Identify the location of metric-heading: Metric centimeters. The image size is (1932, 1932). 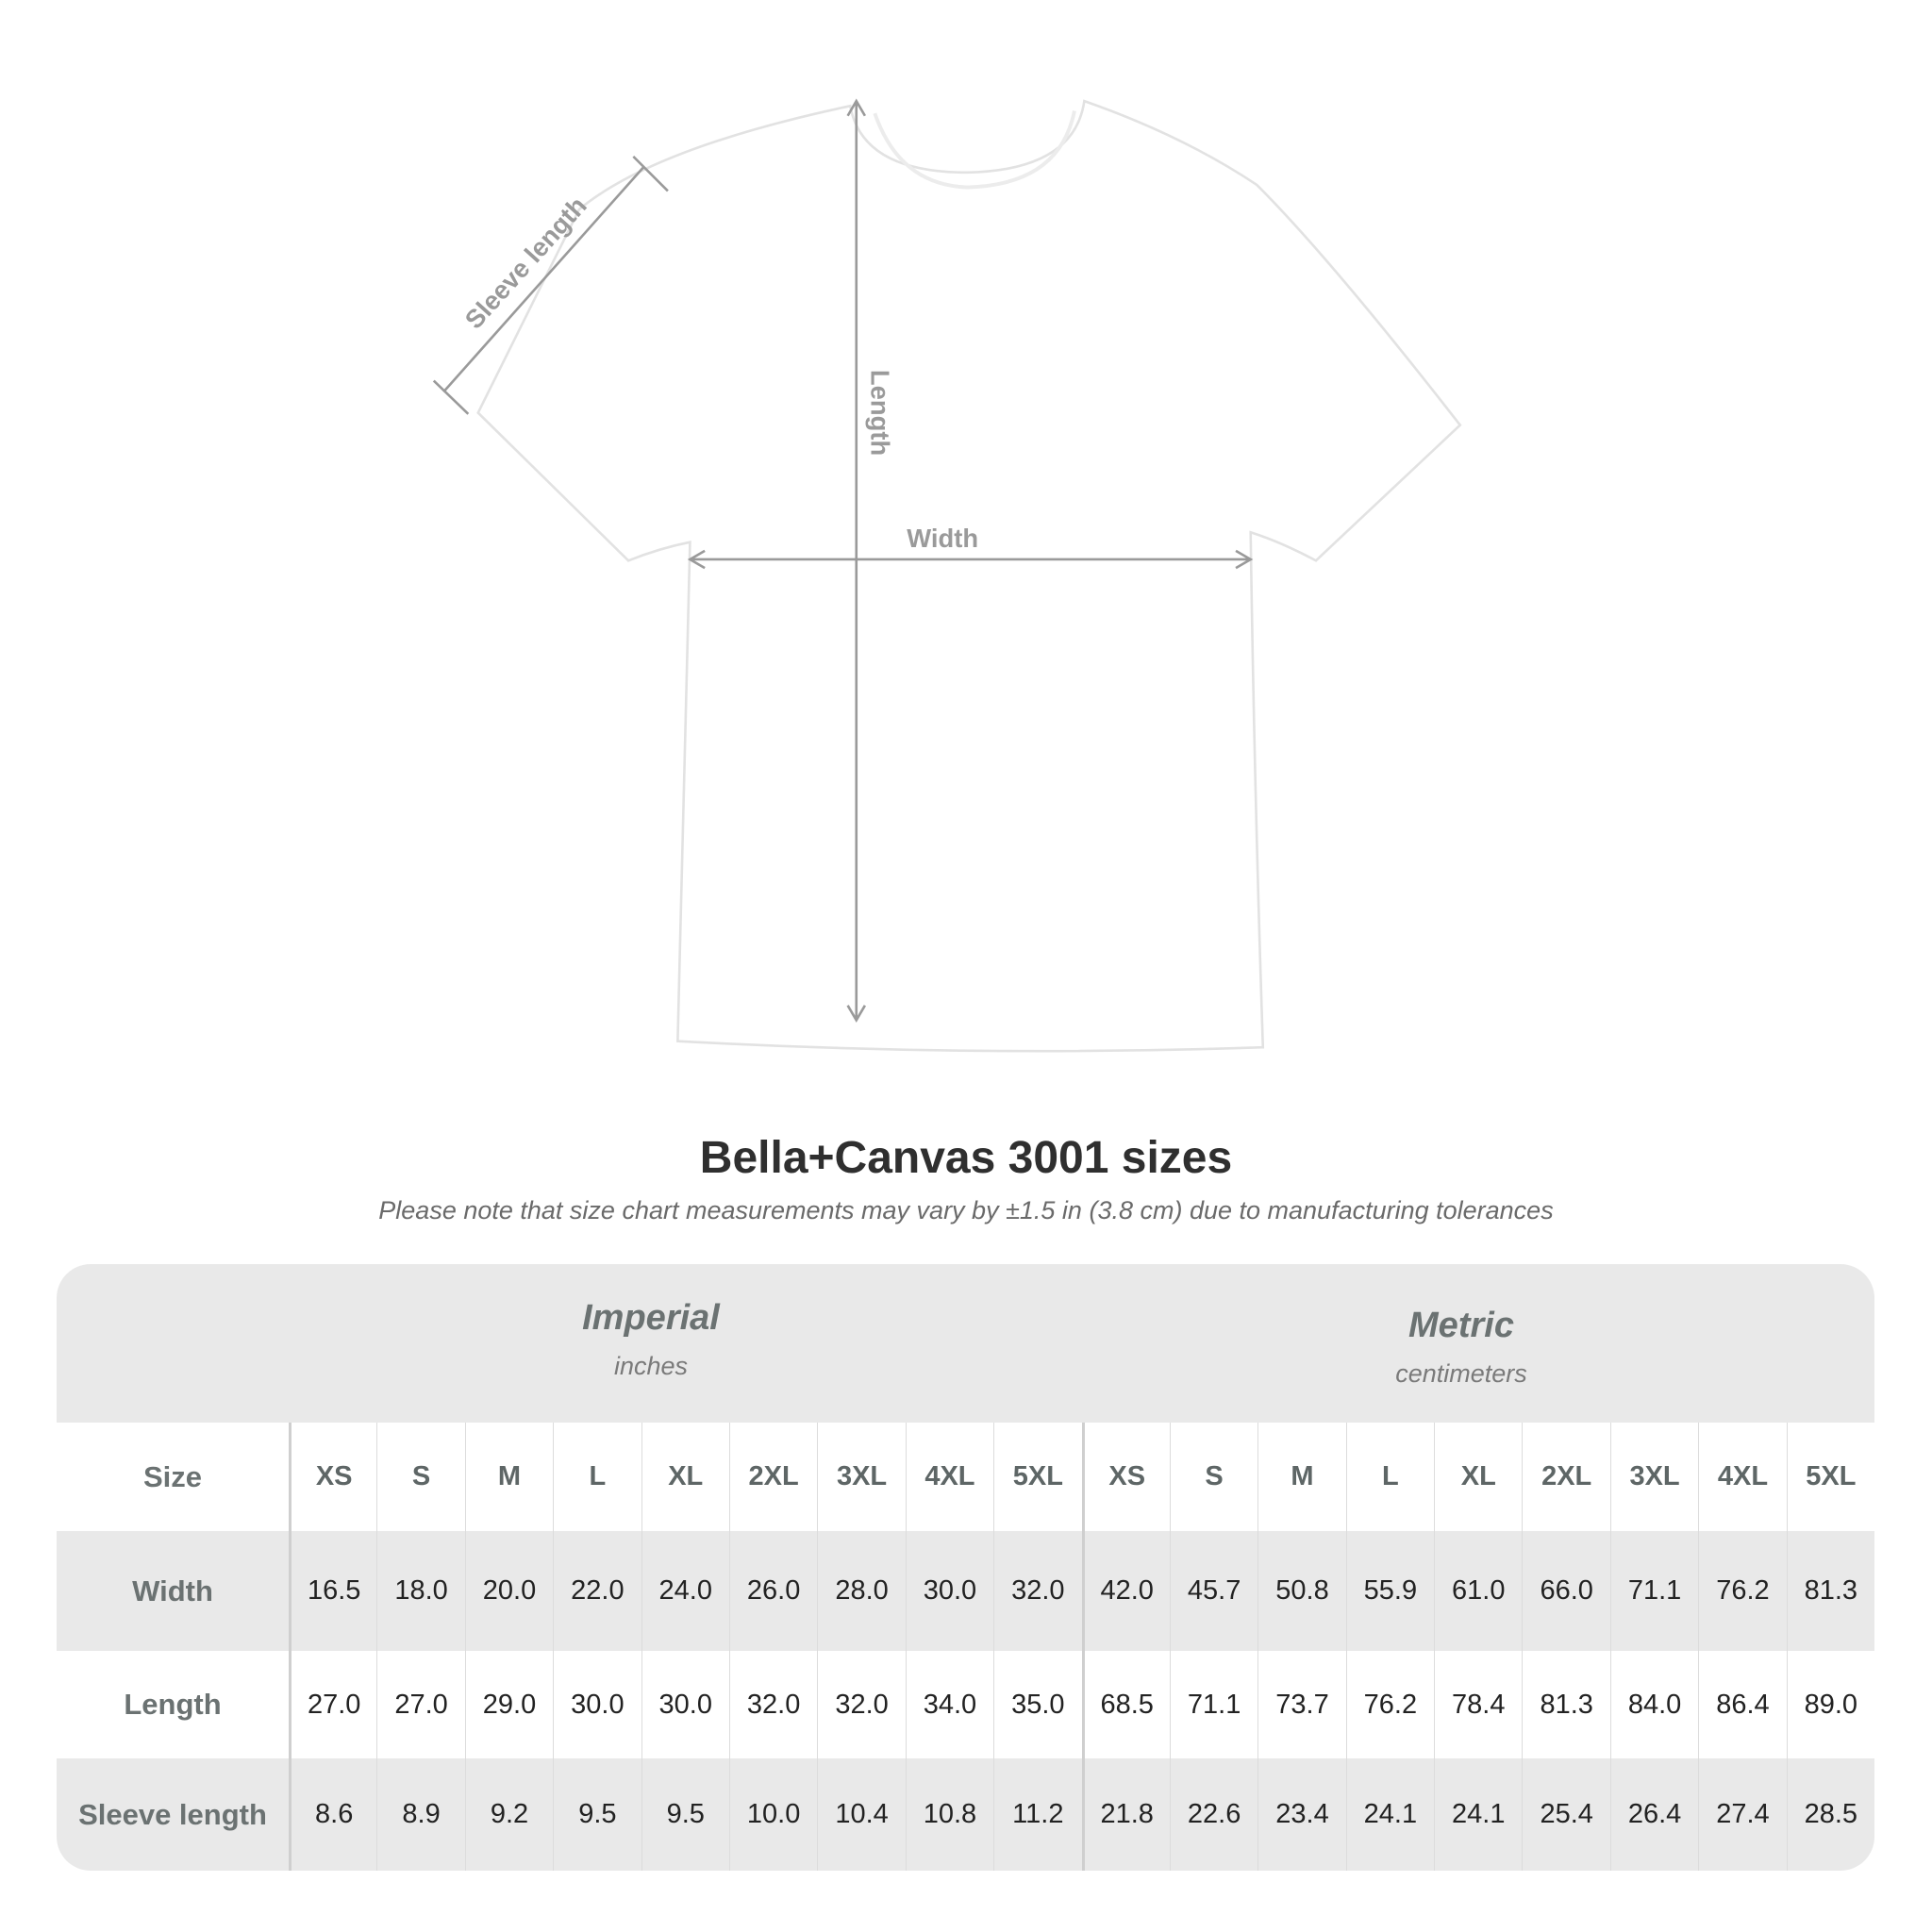
(1461, 1348).